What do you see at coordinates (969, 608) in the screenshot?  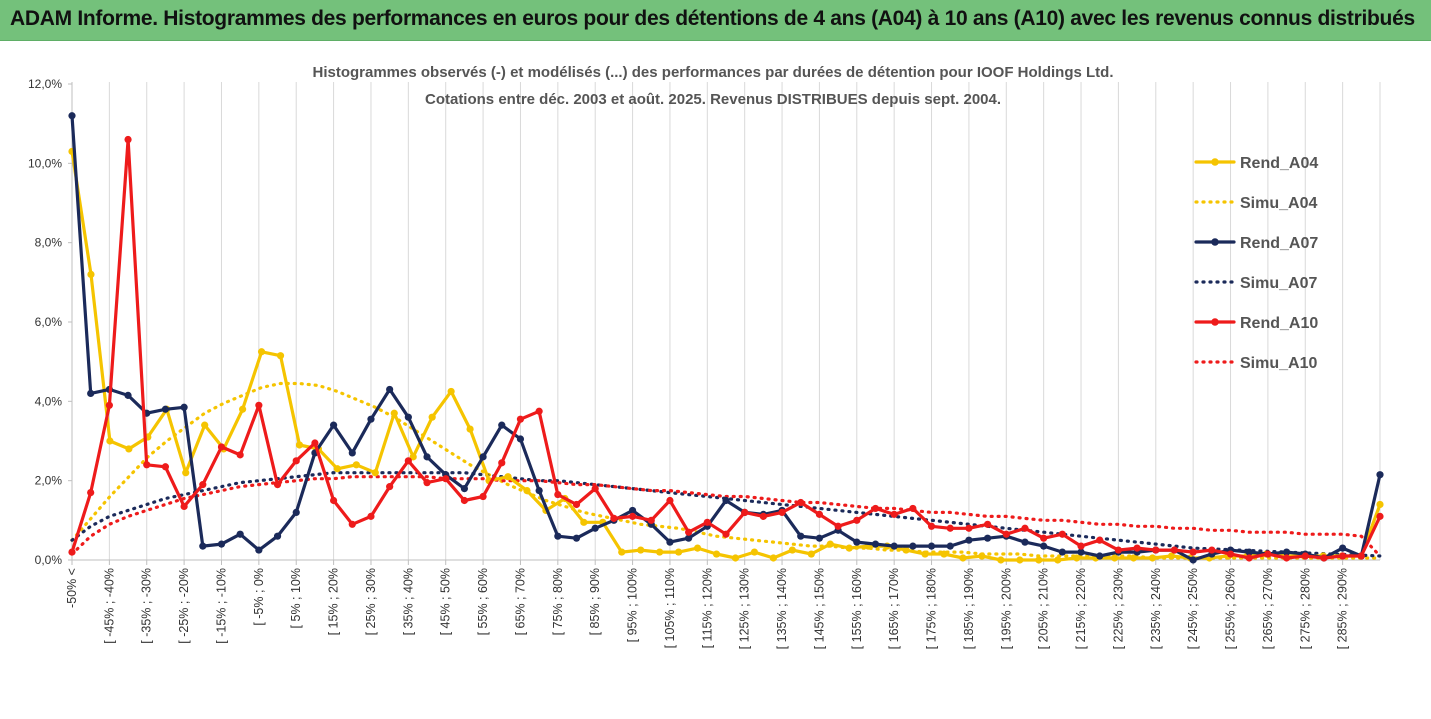 I see `x-tick-label: [ 185% ; 190%` at bounding box center [969, 608].